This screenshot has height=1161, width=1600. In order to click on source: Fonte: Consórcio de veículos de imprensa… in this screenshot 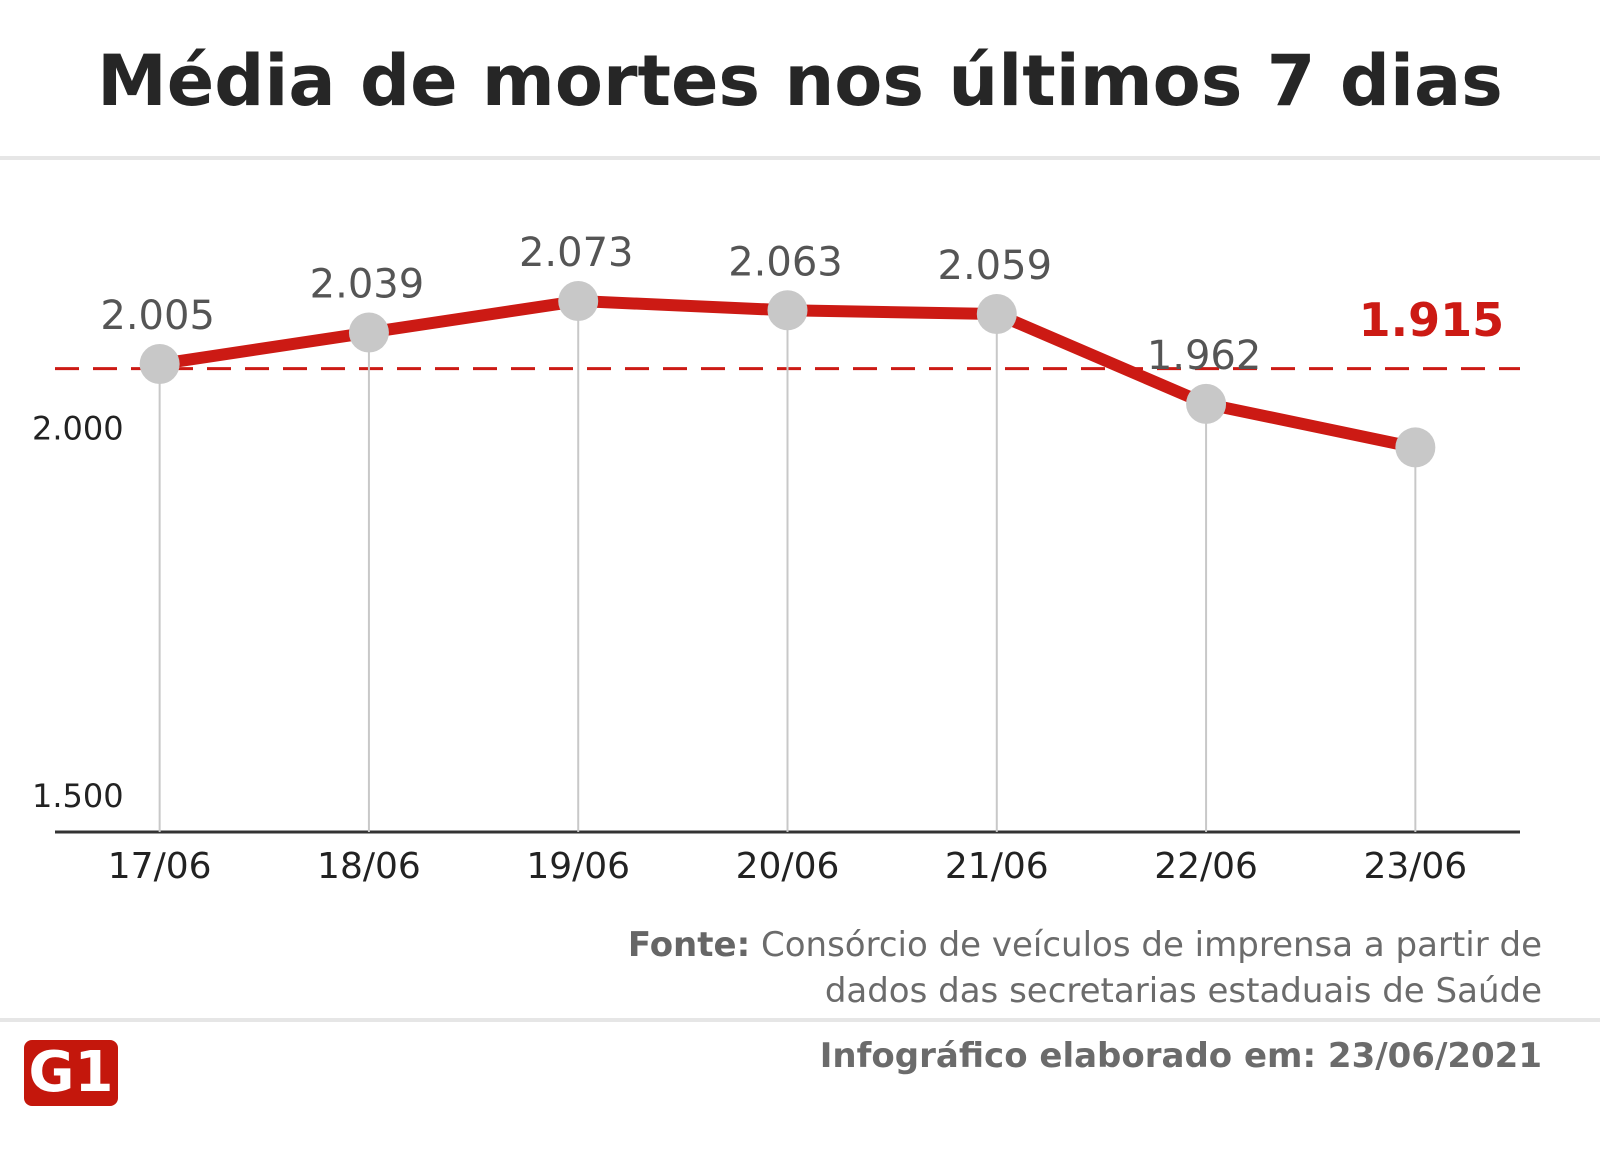, I will do `click(1062, 968)`.